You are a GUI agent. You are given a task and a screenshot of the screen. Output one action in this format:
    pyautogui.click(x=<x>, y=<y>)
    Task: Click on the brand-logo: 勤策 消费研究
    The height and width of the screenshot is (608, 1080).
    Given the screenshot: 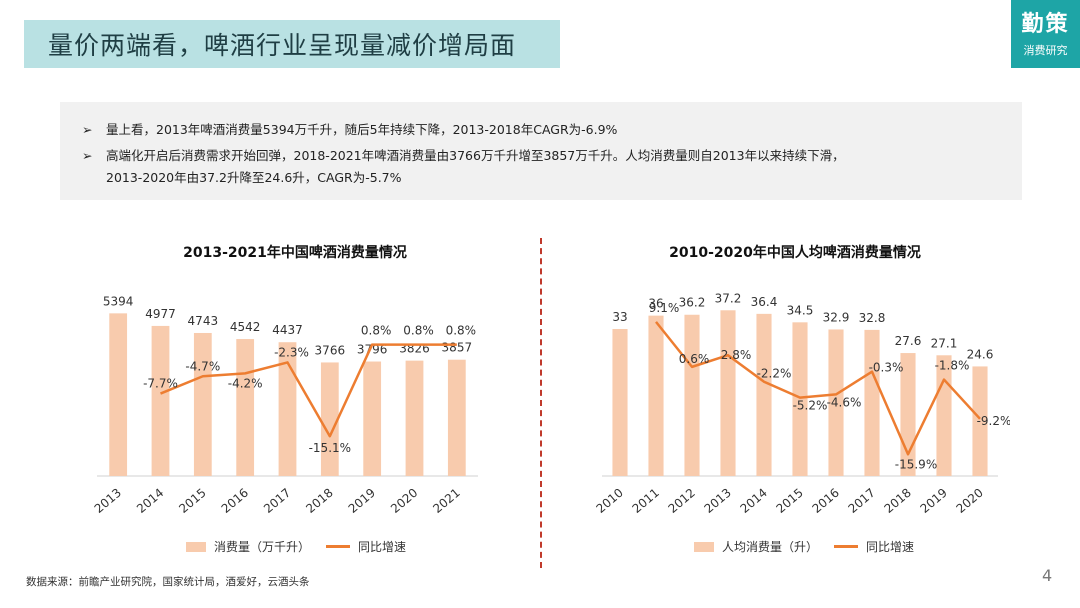 What is the action you would take?
    pyautogui.click(x=1045, y=34)
    